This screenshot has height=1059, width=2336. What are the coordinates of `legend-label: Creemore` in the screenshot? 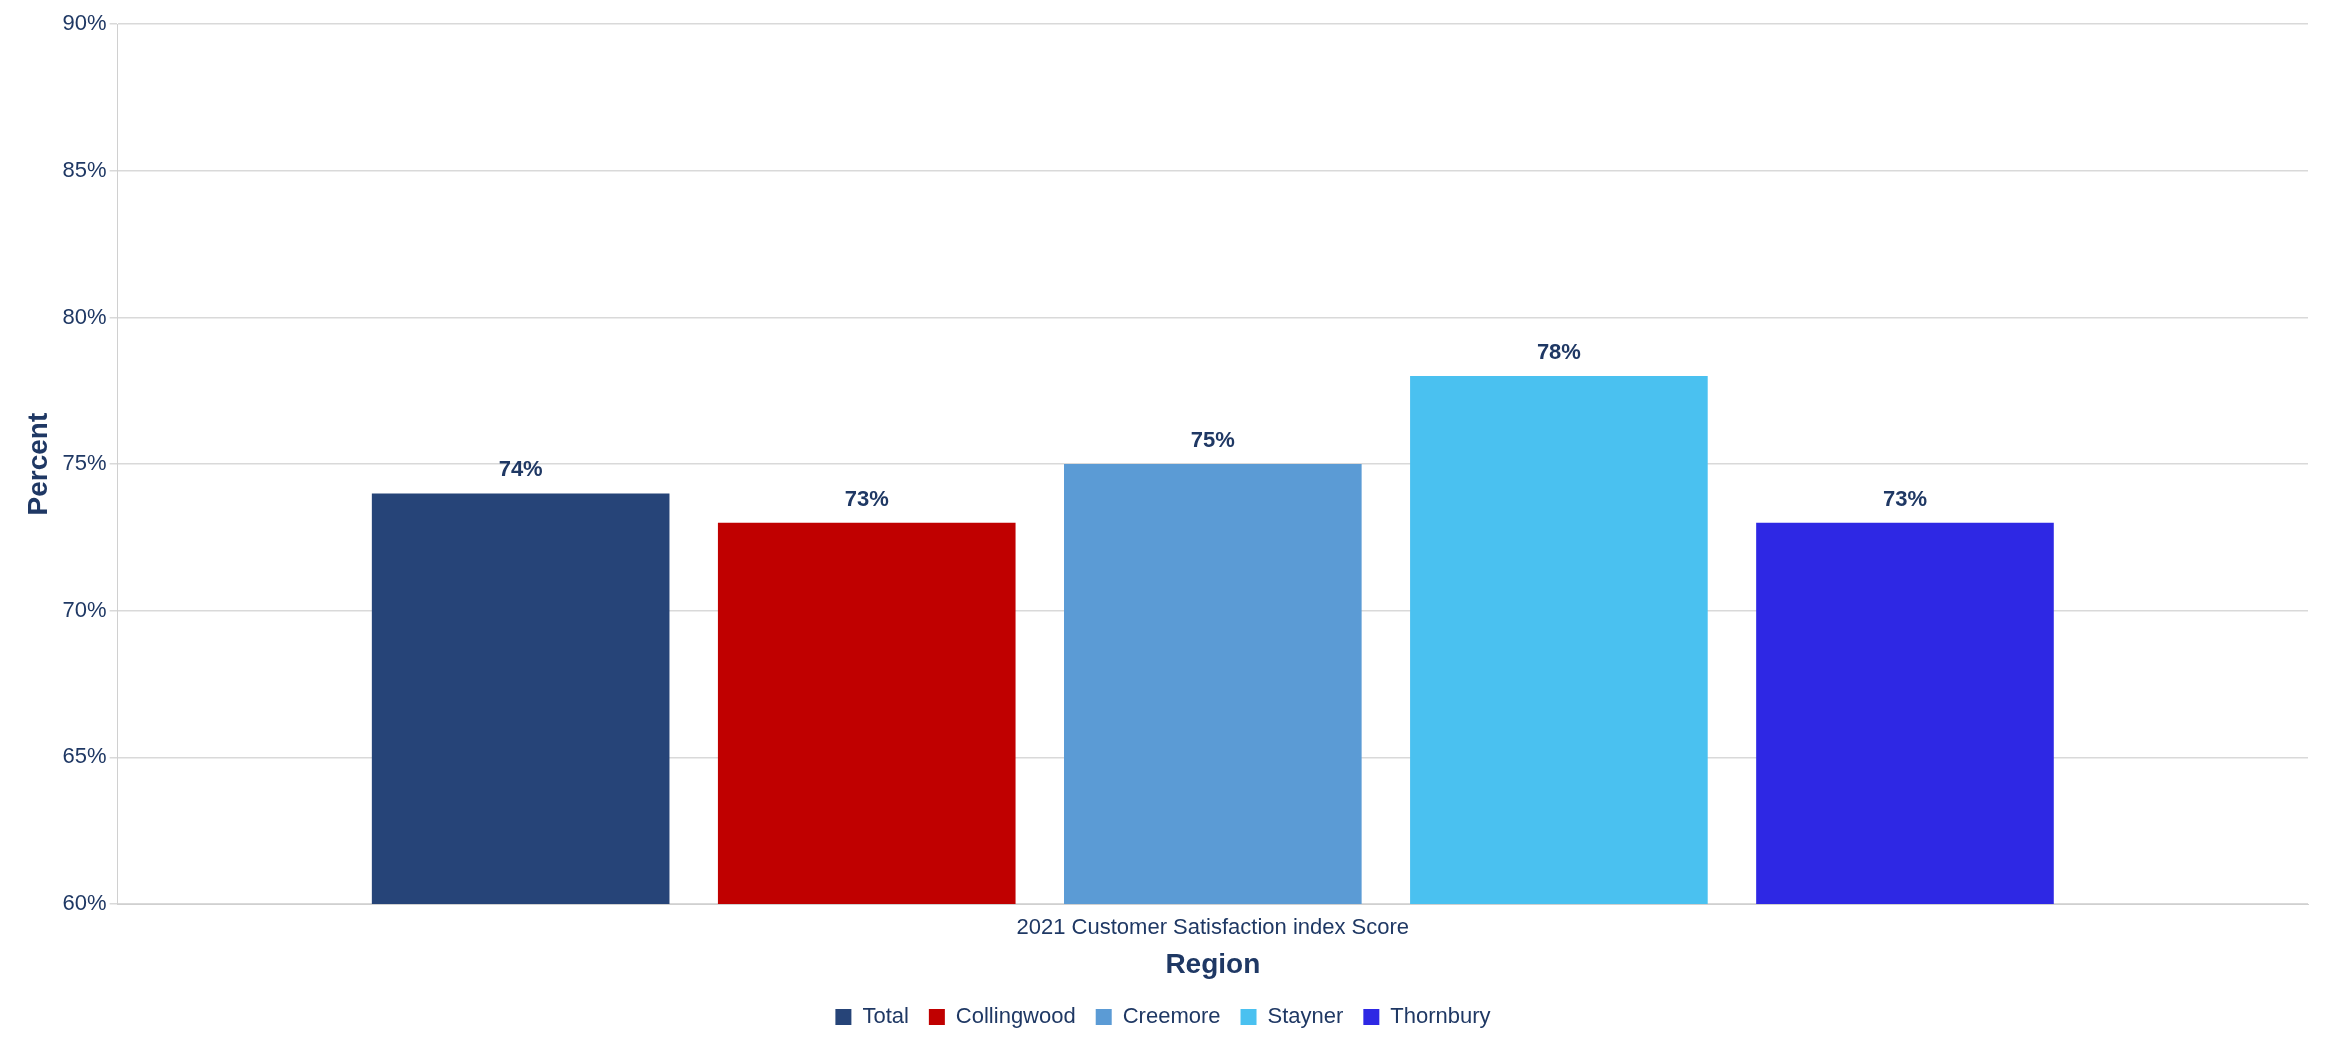 It's located at (1171, 1016).